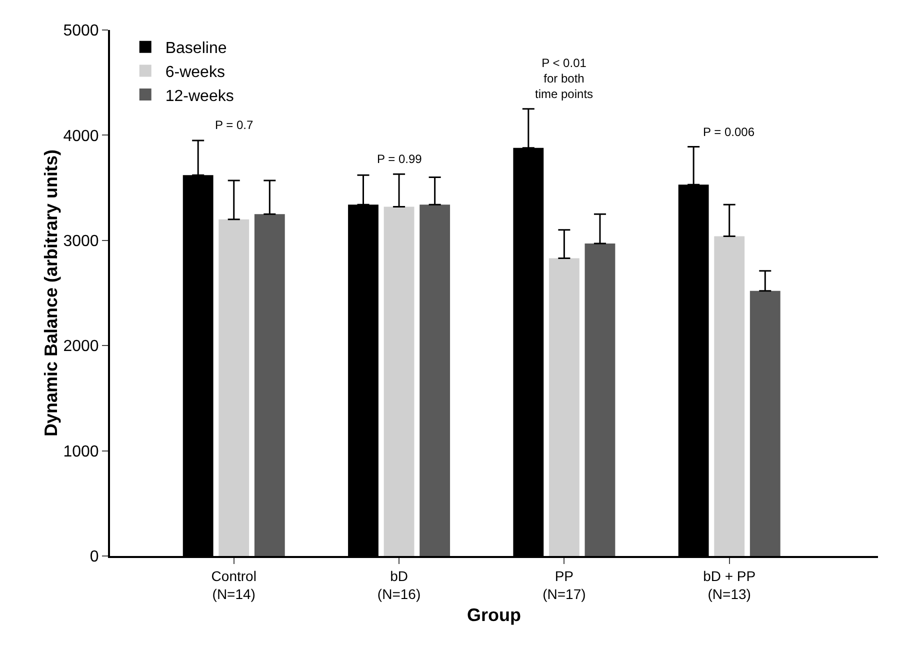 The width and height of the screenshot is (898, 656). I want to click on y-tick-label: 5000, so click(81, 31).